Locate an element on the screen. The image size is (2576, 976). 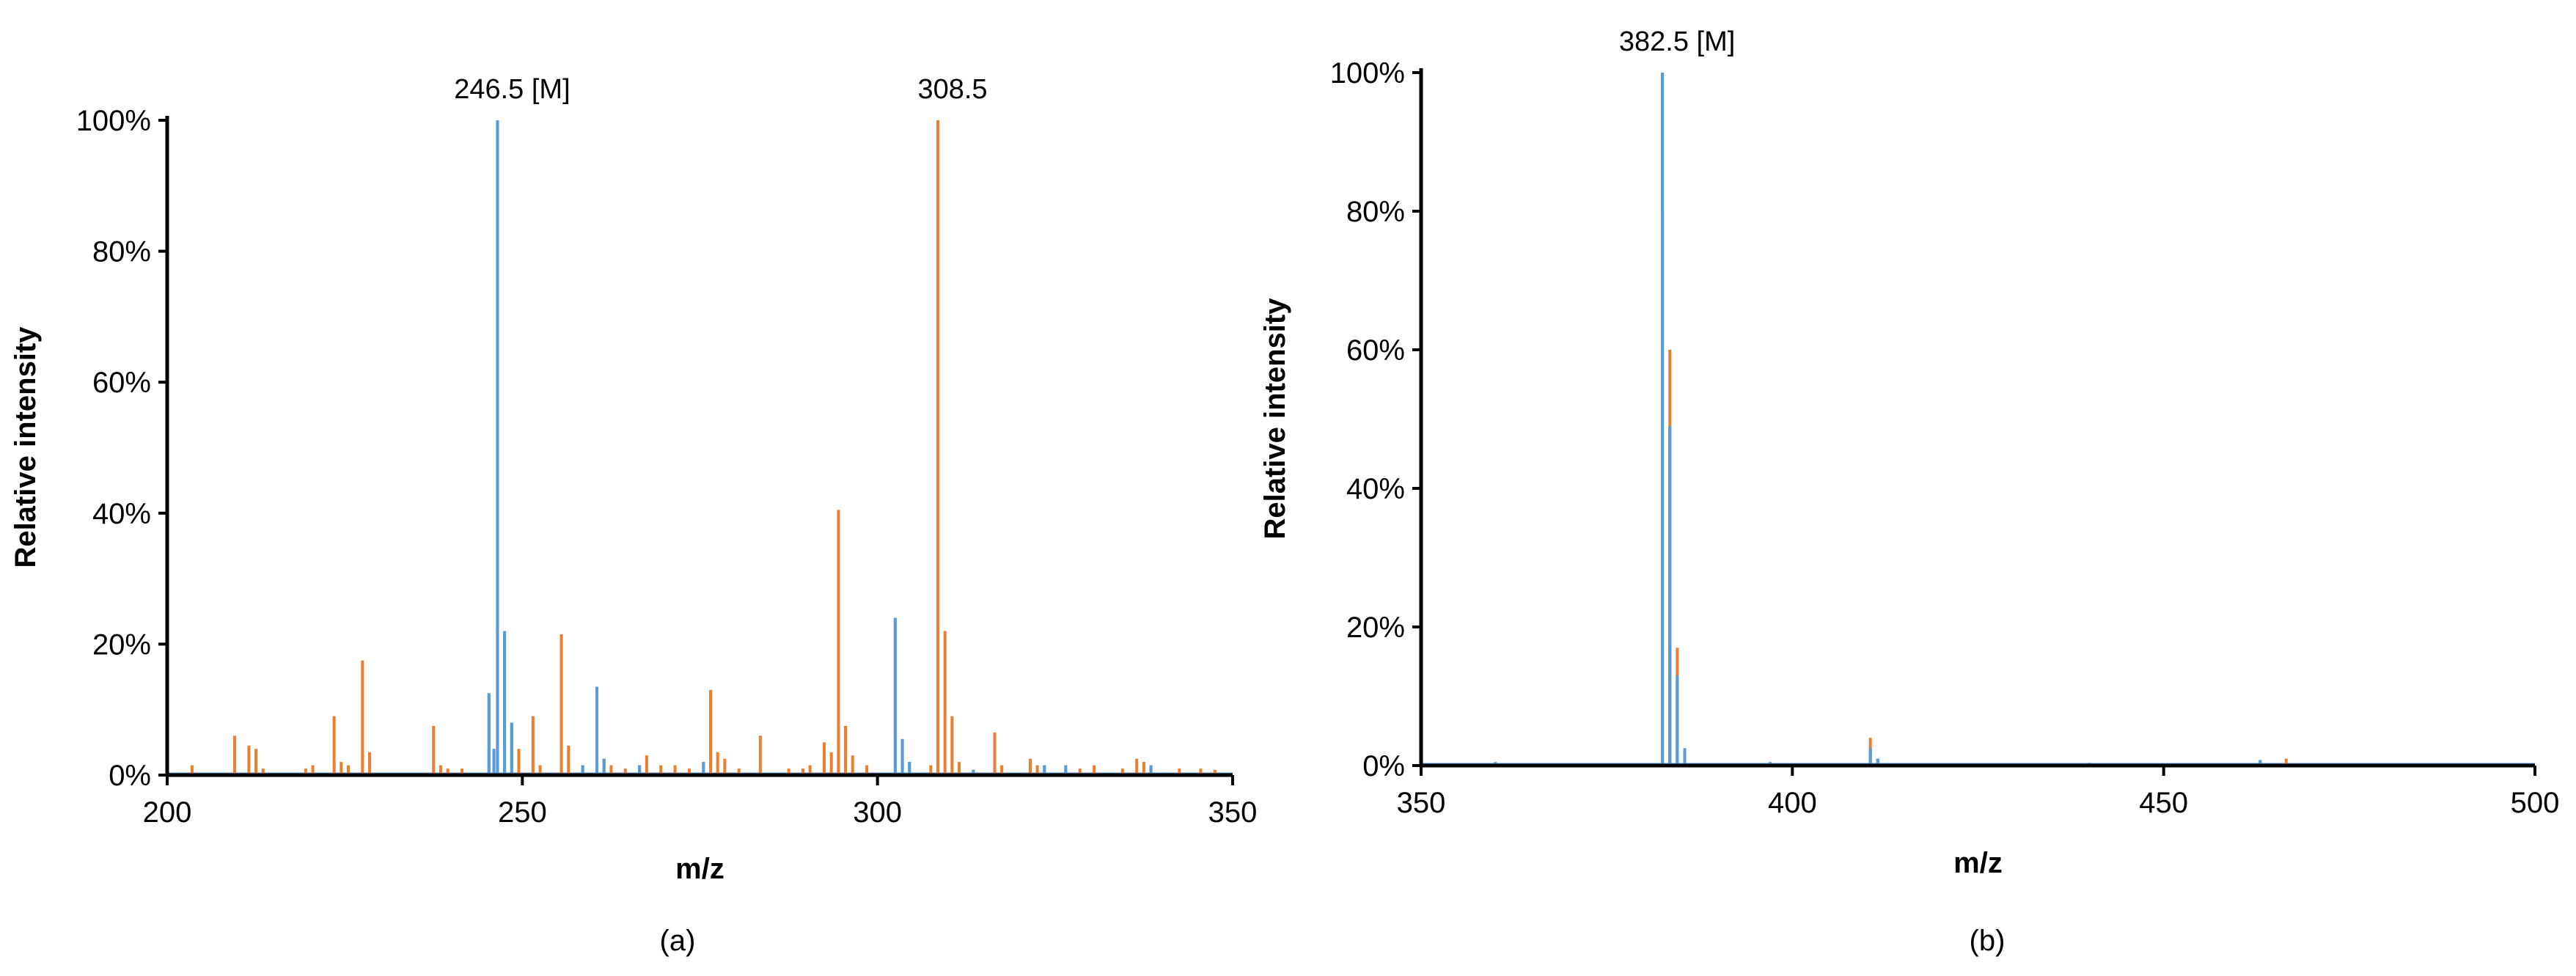
x-tick-label: 250 is located at coordinates (523, 812).